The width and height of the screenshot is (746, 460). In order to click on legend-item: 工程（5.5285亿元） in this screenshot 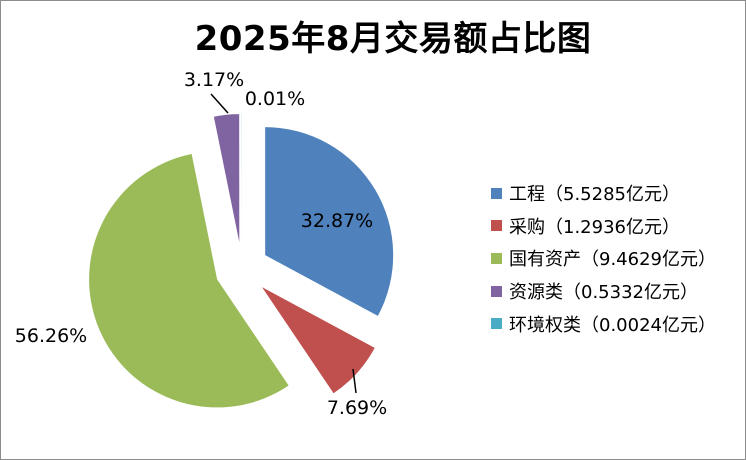, I will do `click(603, 193)`.